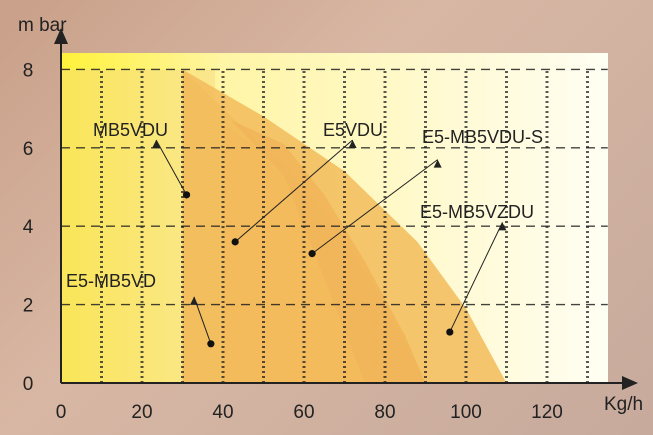 This screenshot has height=435, width=653. I want to click on y-tick-label: 6, so click(28, 149).